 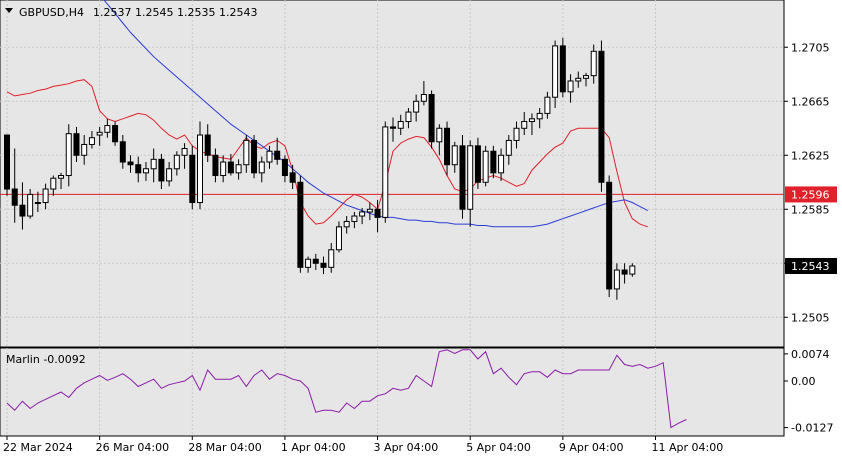 I want to click on indicator-layer, so click(x=346, y=389).